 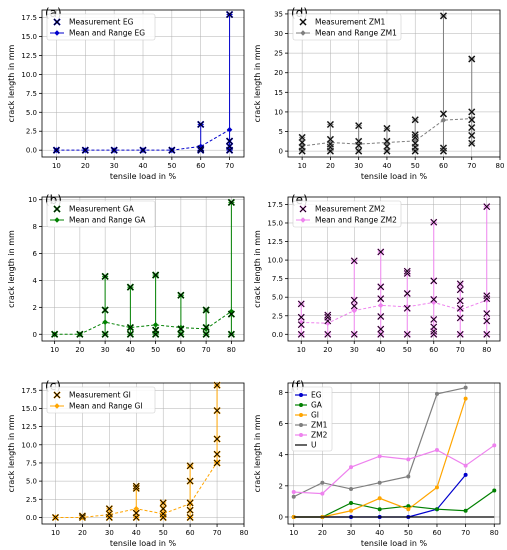 What do you see at coordinates (278, 93) in the screenshot?
I see `y-tick-label: 15` at bounding box center [278, 93].